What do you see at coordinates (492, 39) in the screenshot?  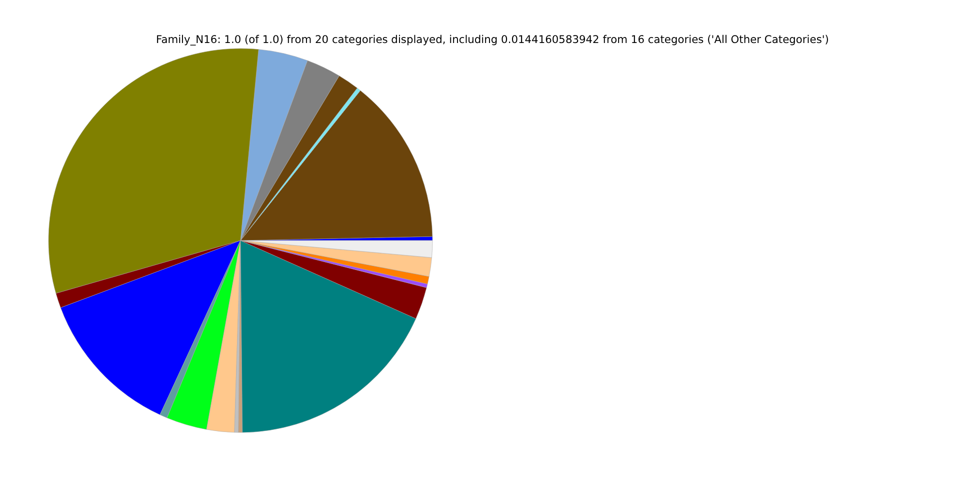 I see `text: Family_N16: 1.0 (of 1.0) from 20 categories displayed, including 0.0144160583942 from 16 categories ('All Other Categories')` at bounding box center [492, 39].